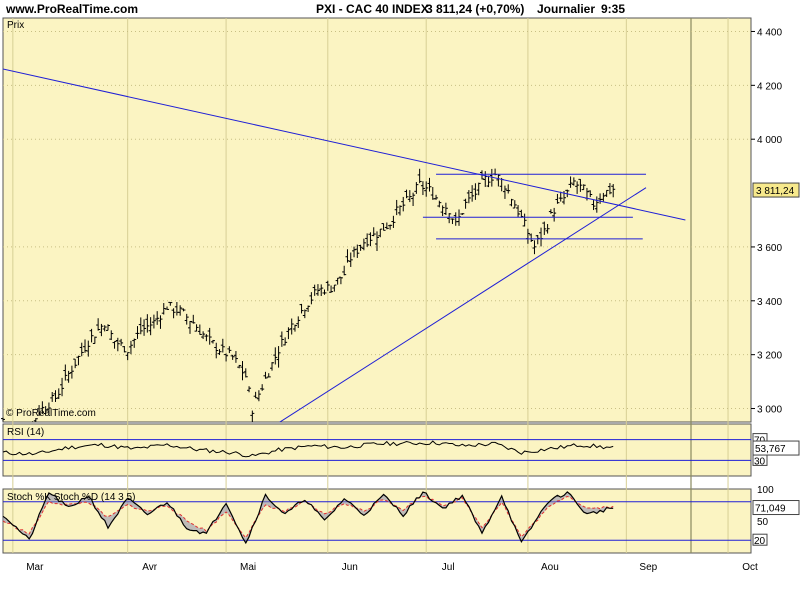 This screenshot has height=600, width=800. What do you see at coordinates (566, 9) in the screenshot?
I see `period-label: Journalier` at bounding box center [566, 9].